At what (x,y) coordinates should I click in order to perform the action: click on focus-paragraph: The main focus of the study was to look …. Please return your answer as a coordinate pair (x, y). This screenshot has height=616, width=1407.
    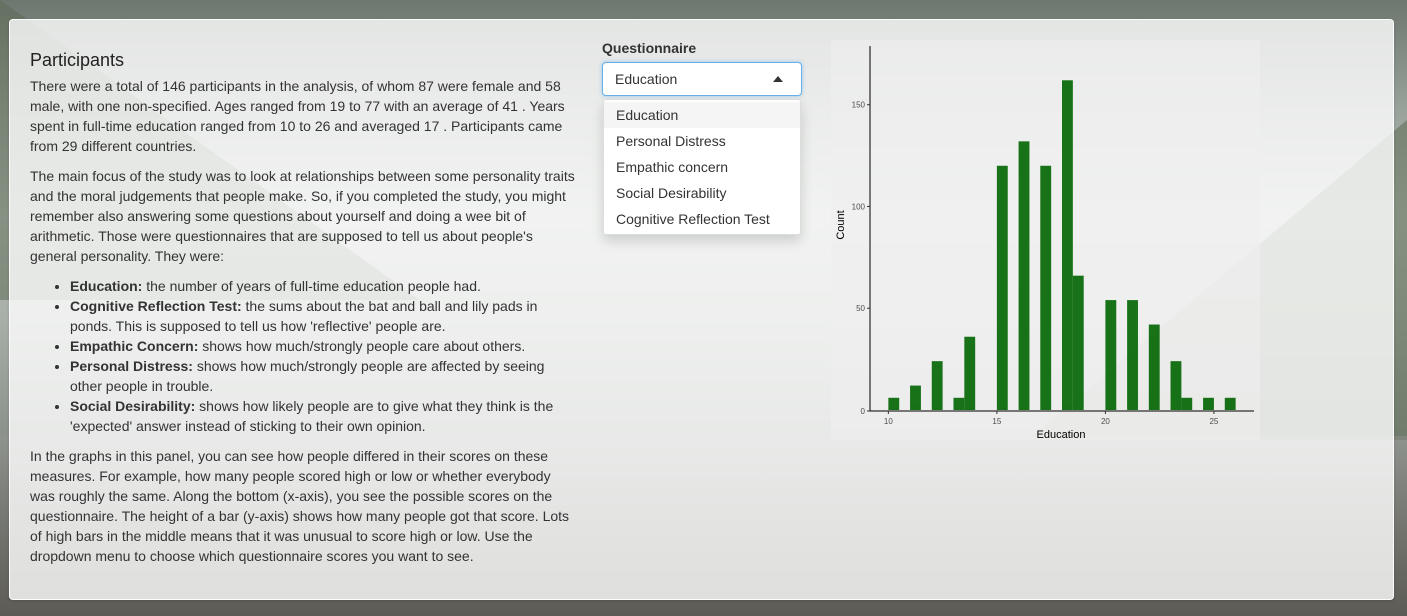
    Looking at the image, I should click on (302, 216).